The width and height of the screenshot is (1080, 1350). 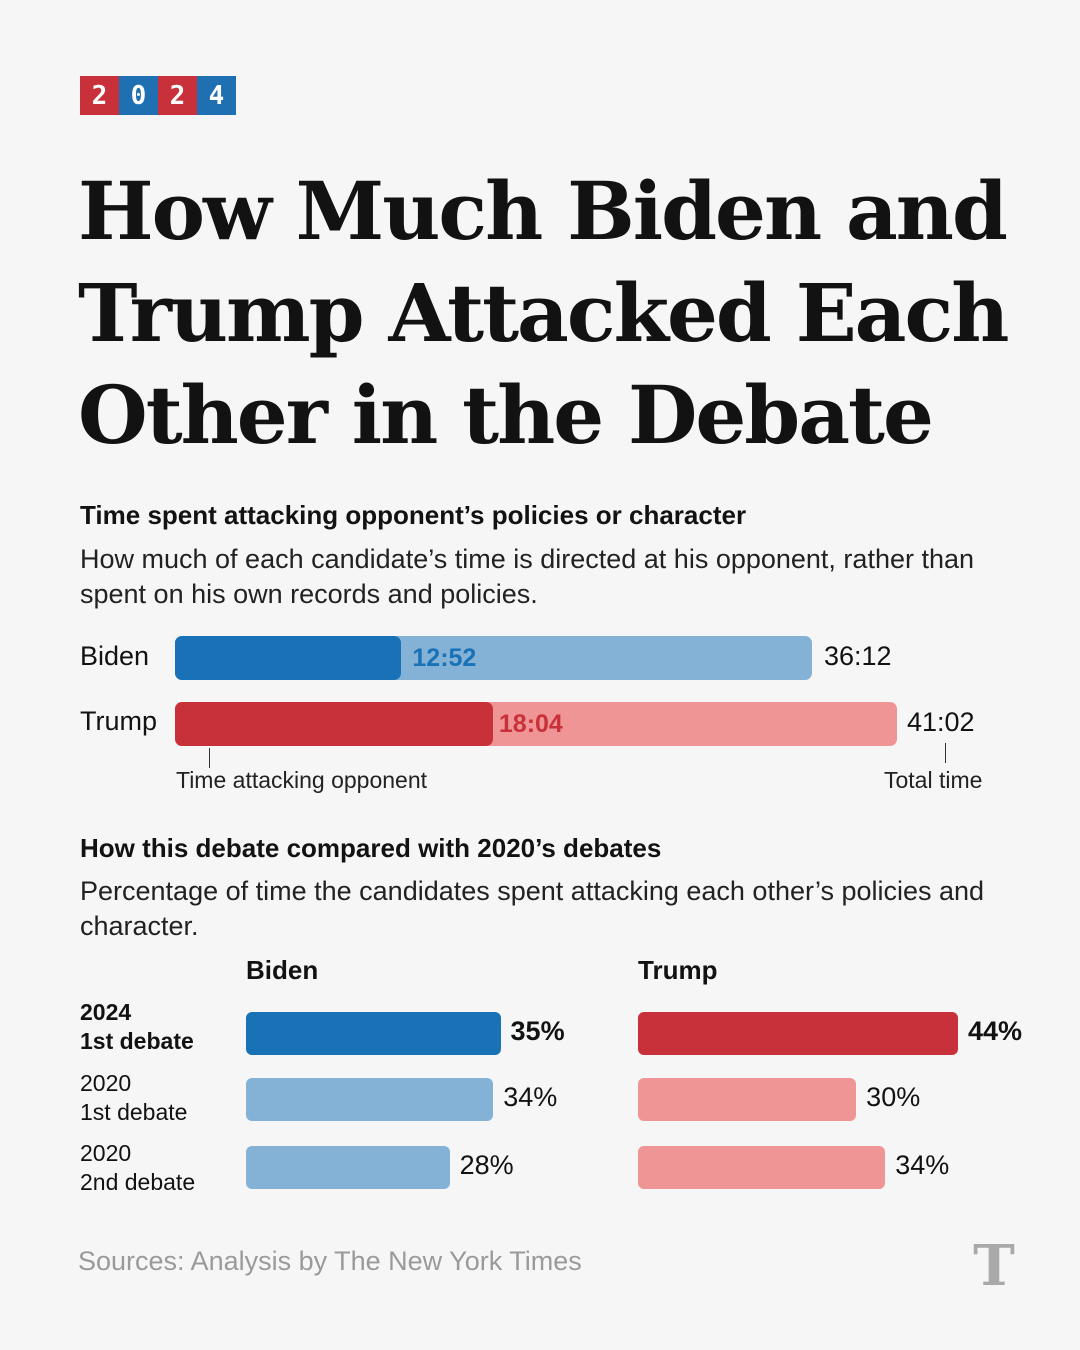 What do you see at coordinates (137, 1027) in the screenshot?
I see `row-label: 2024 1st debate` at bounding box center [137, 1027].